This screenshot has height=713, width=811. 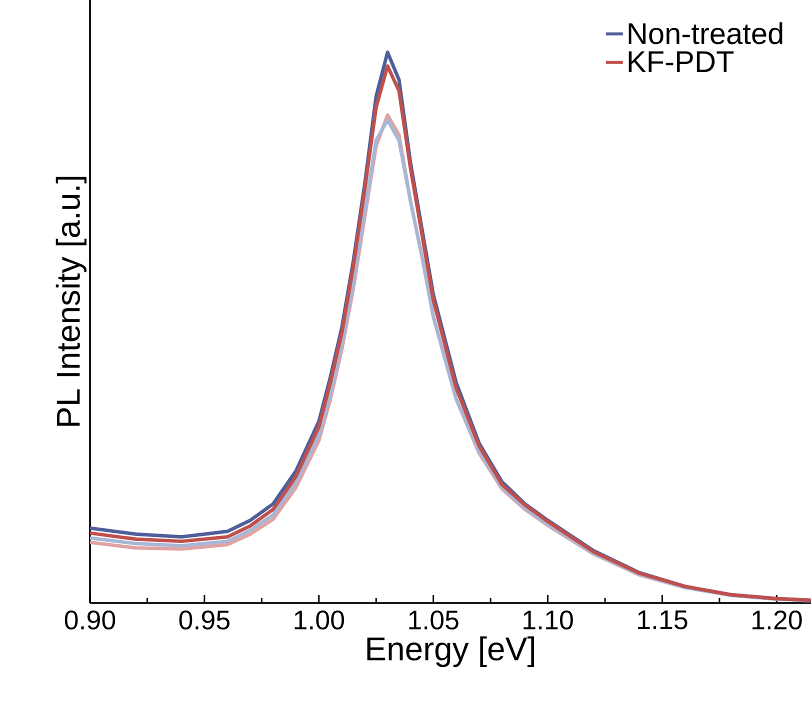 I want to click on legend-label: Non-treated, so click(x=705, y=33).